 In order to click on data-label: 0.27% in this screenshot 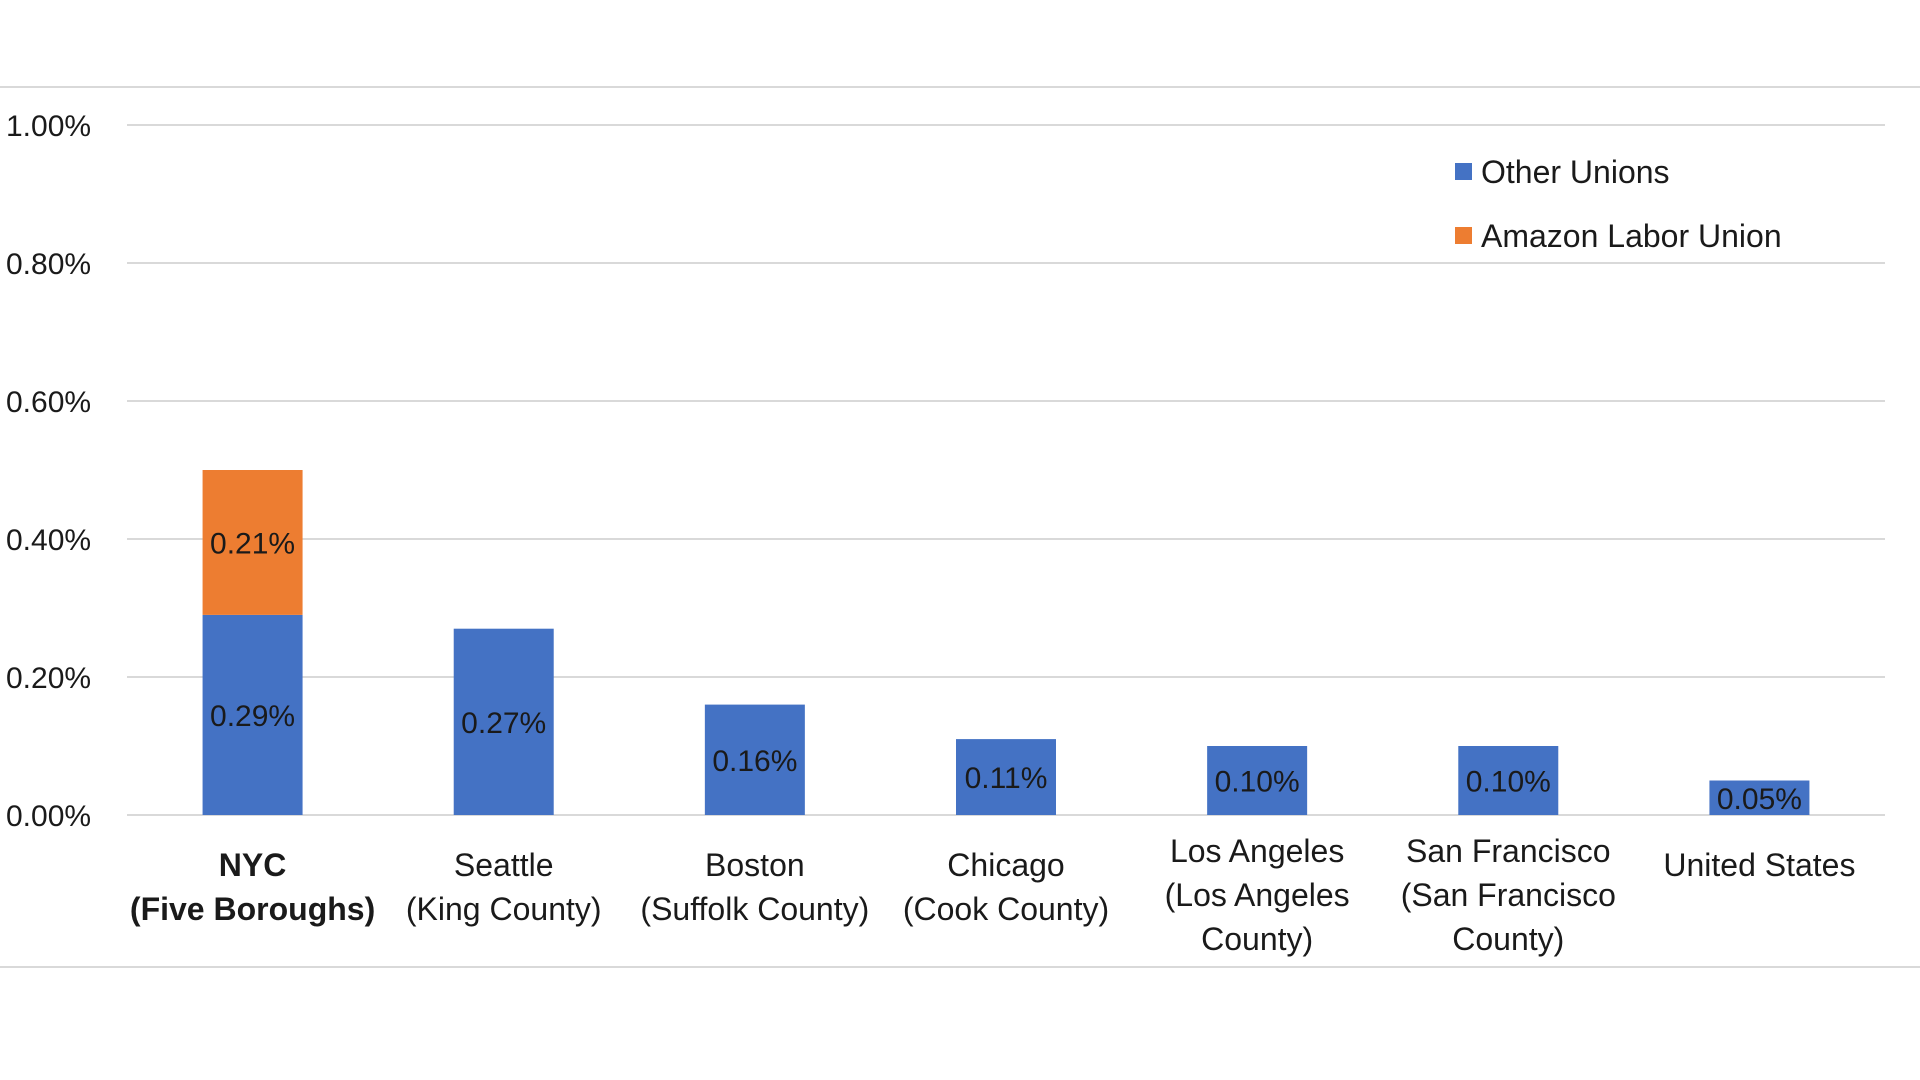, I will do `click(503, 723)`.